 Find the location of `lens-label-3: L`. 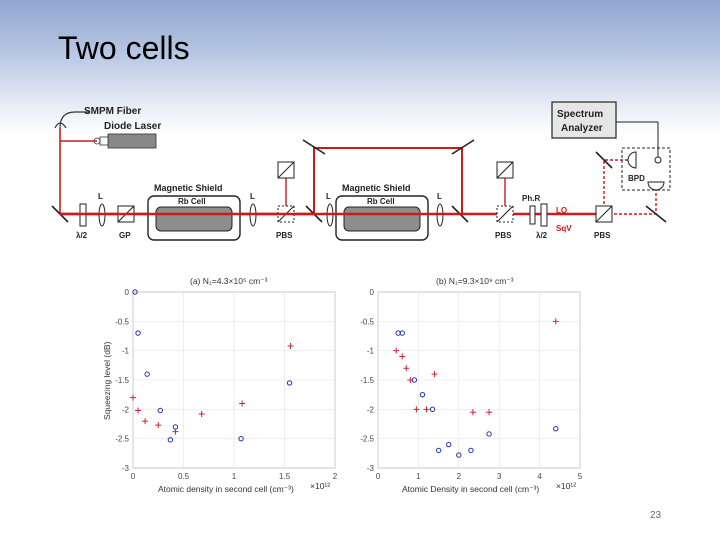

lens-label-3: L is located at coordinates (328, 196).